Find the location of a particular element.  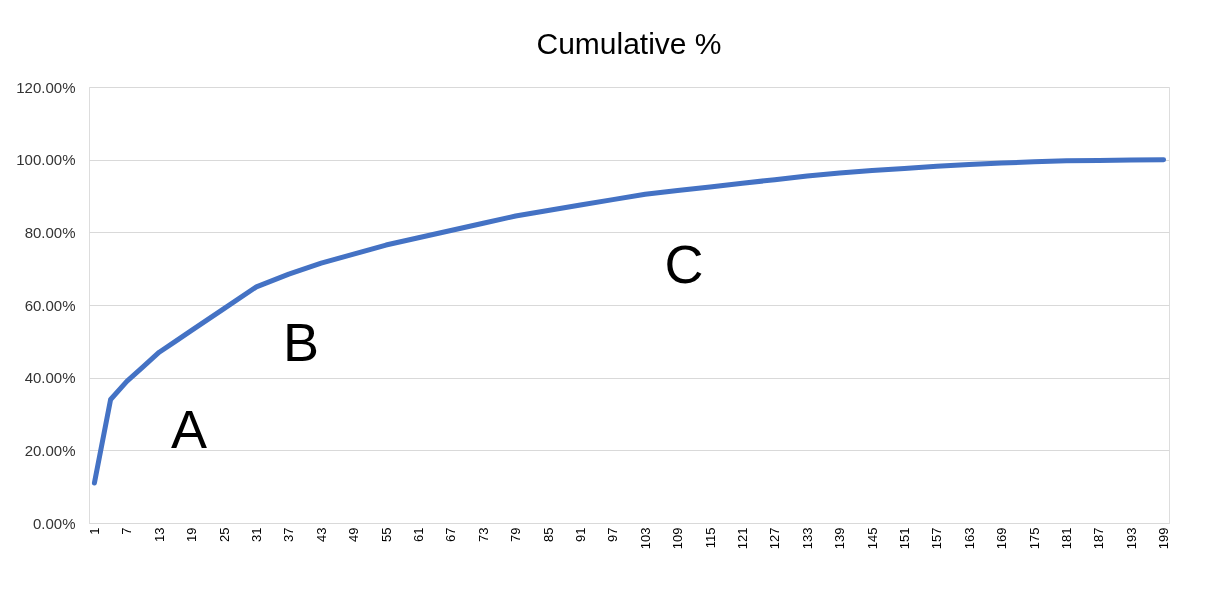

x-tick-label: 199 is located at coordinates (1164, 538).